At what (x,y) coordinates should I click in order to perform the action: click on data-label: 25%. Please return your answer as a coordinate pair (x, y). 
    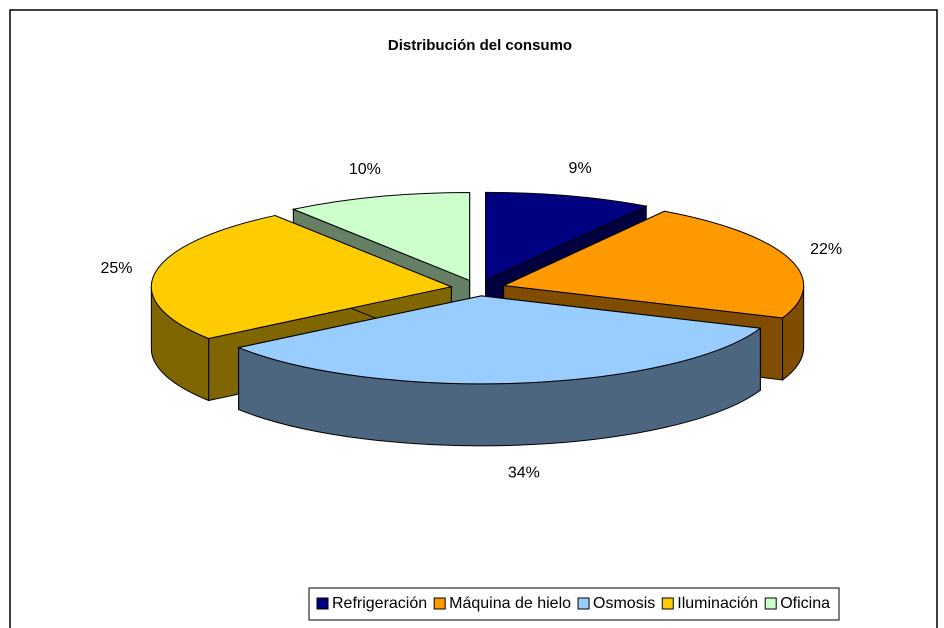
    Looking at the image, I should click on (116, 268).